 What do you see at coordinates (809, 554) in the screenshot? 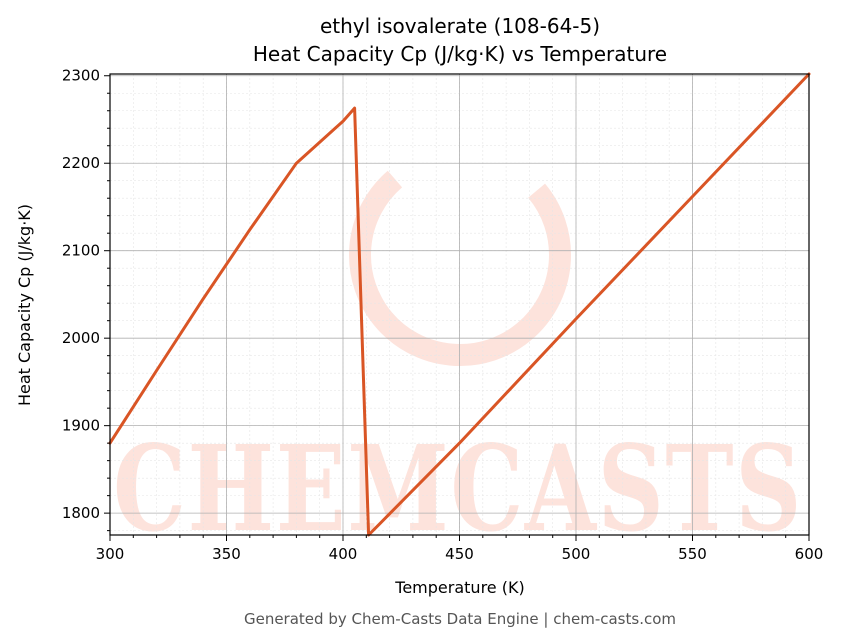
I see `x-tick-label: 600` at bounding box center [809, 554].